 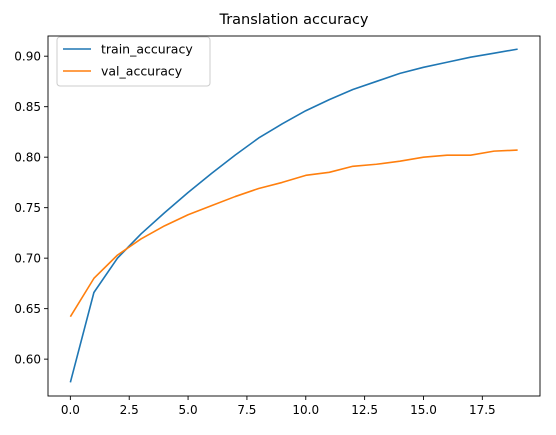 I want to click on legend-label-train-accuracy: train_accuracy, so click(x=147, y=49).